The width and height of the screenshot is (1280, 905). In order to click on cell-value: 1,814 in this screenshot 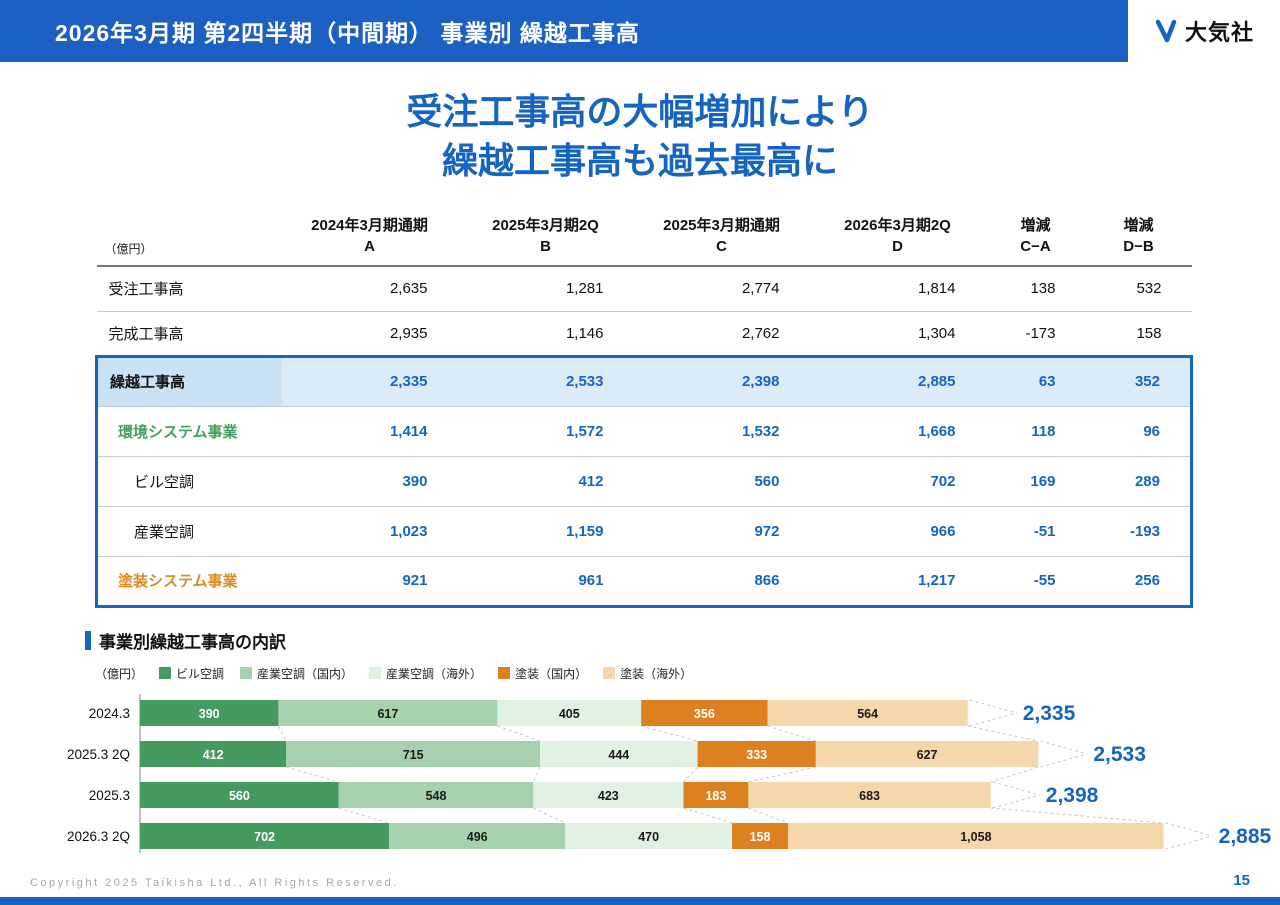, I will do `click(897, 289)`.